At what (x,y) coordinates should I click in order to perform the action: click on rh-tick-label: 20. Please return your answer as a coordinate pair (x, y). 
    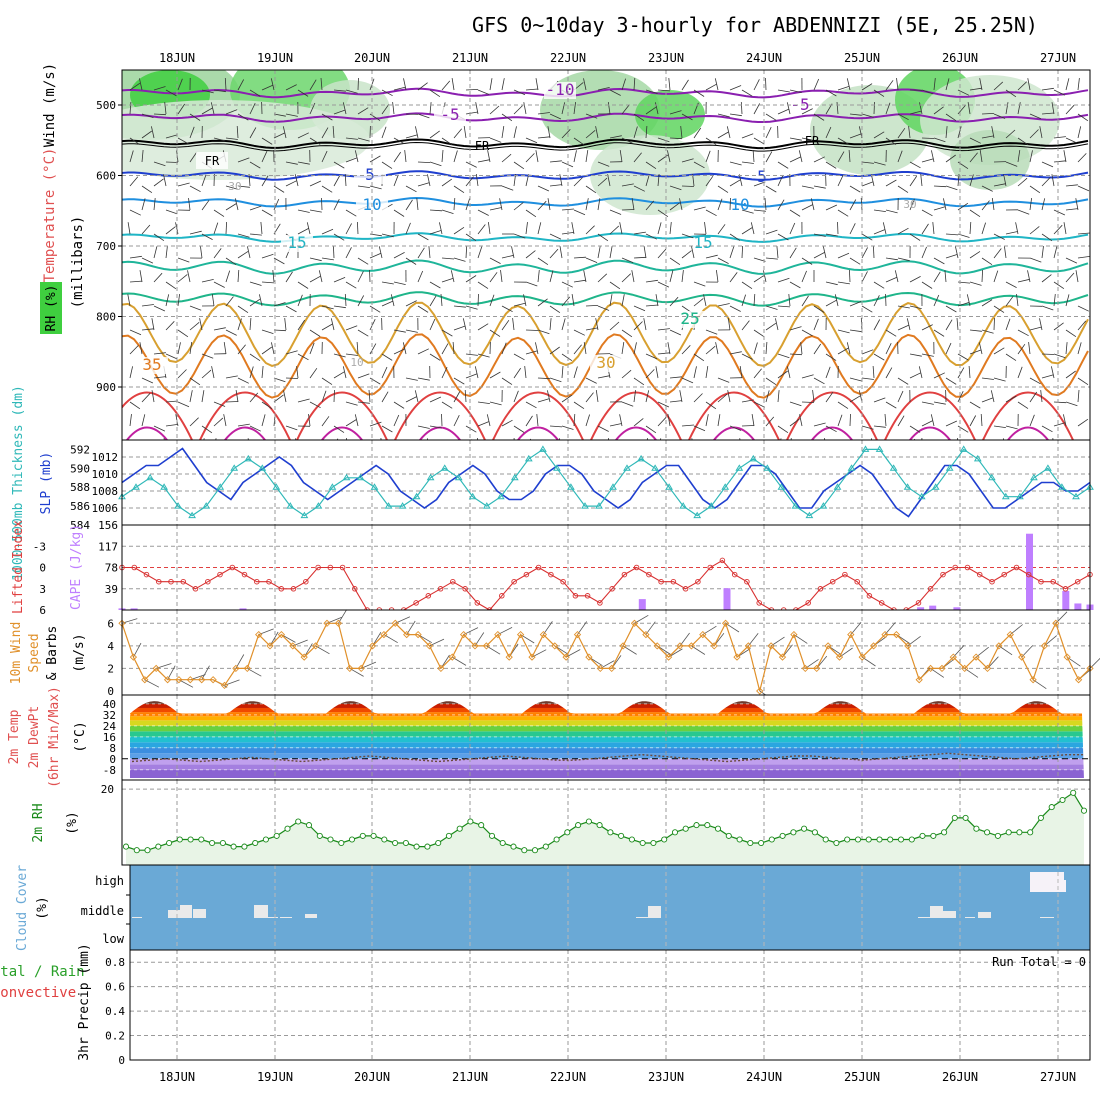
    Looking at the image, I should click on (107, 789).